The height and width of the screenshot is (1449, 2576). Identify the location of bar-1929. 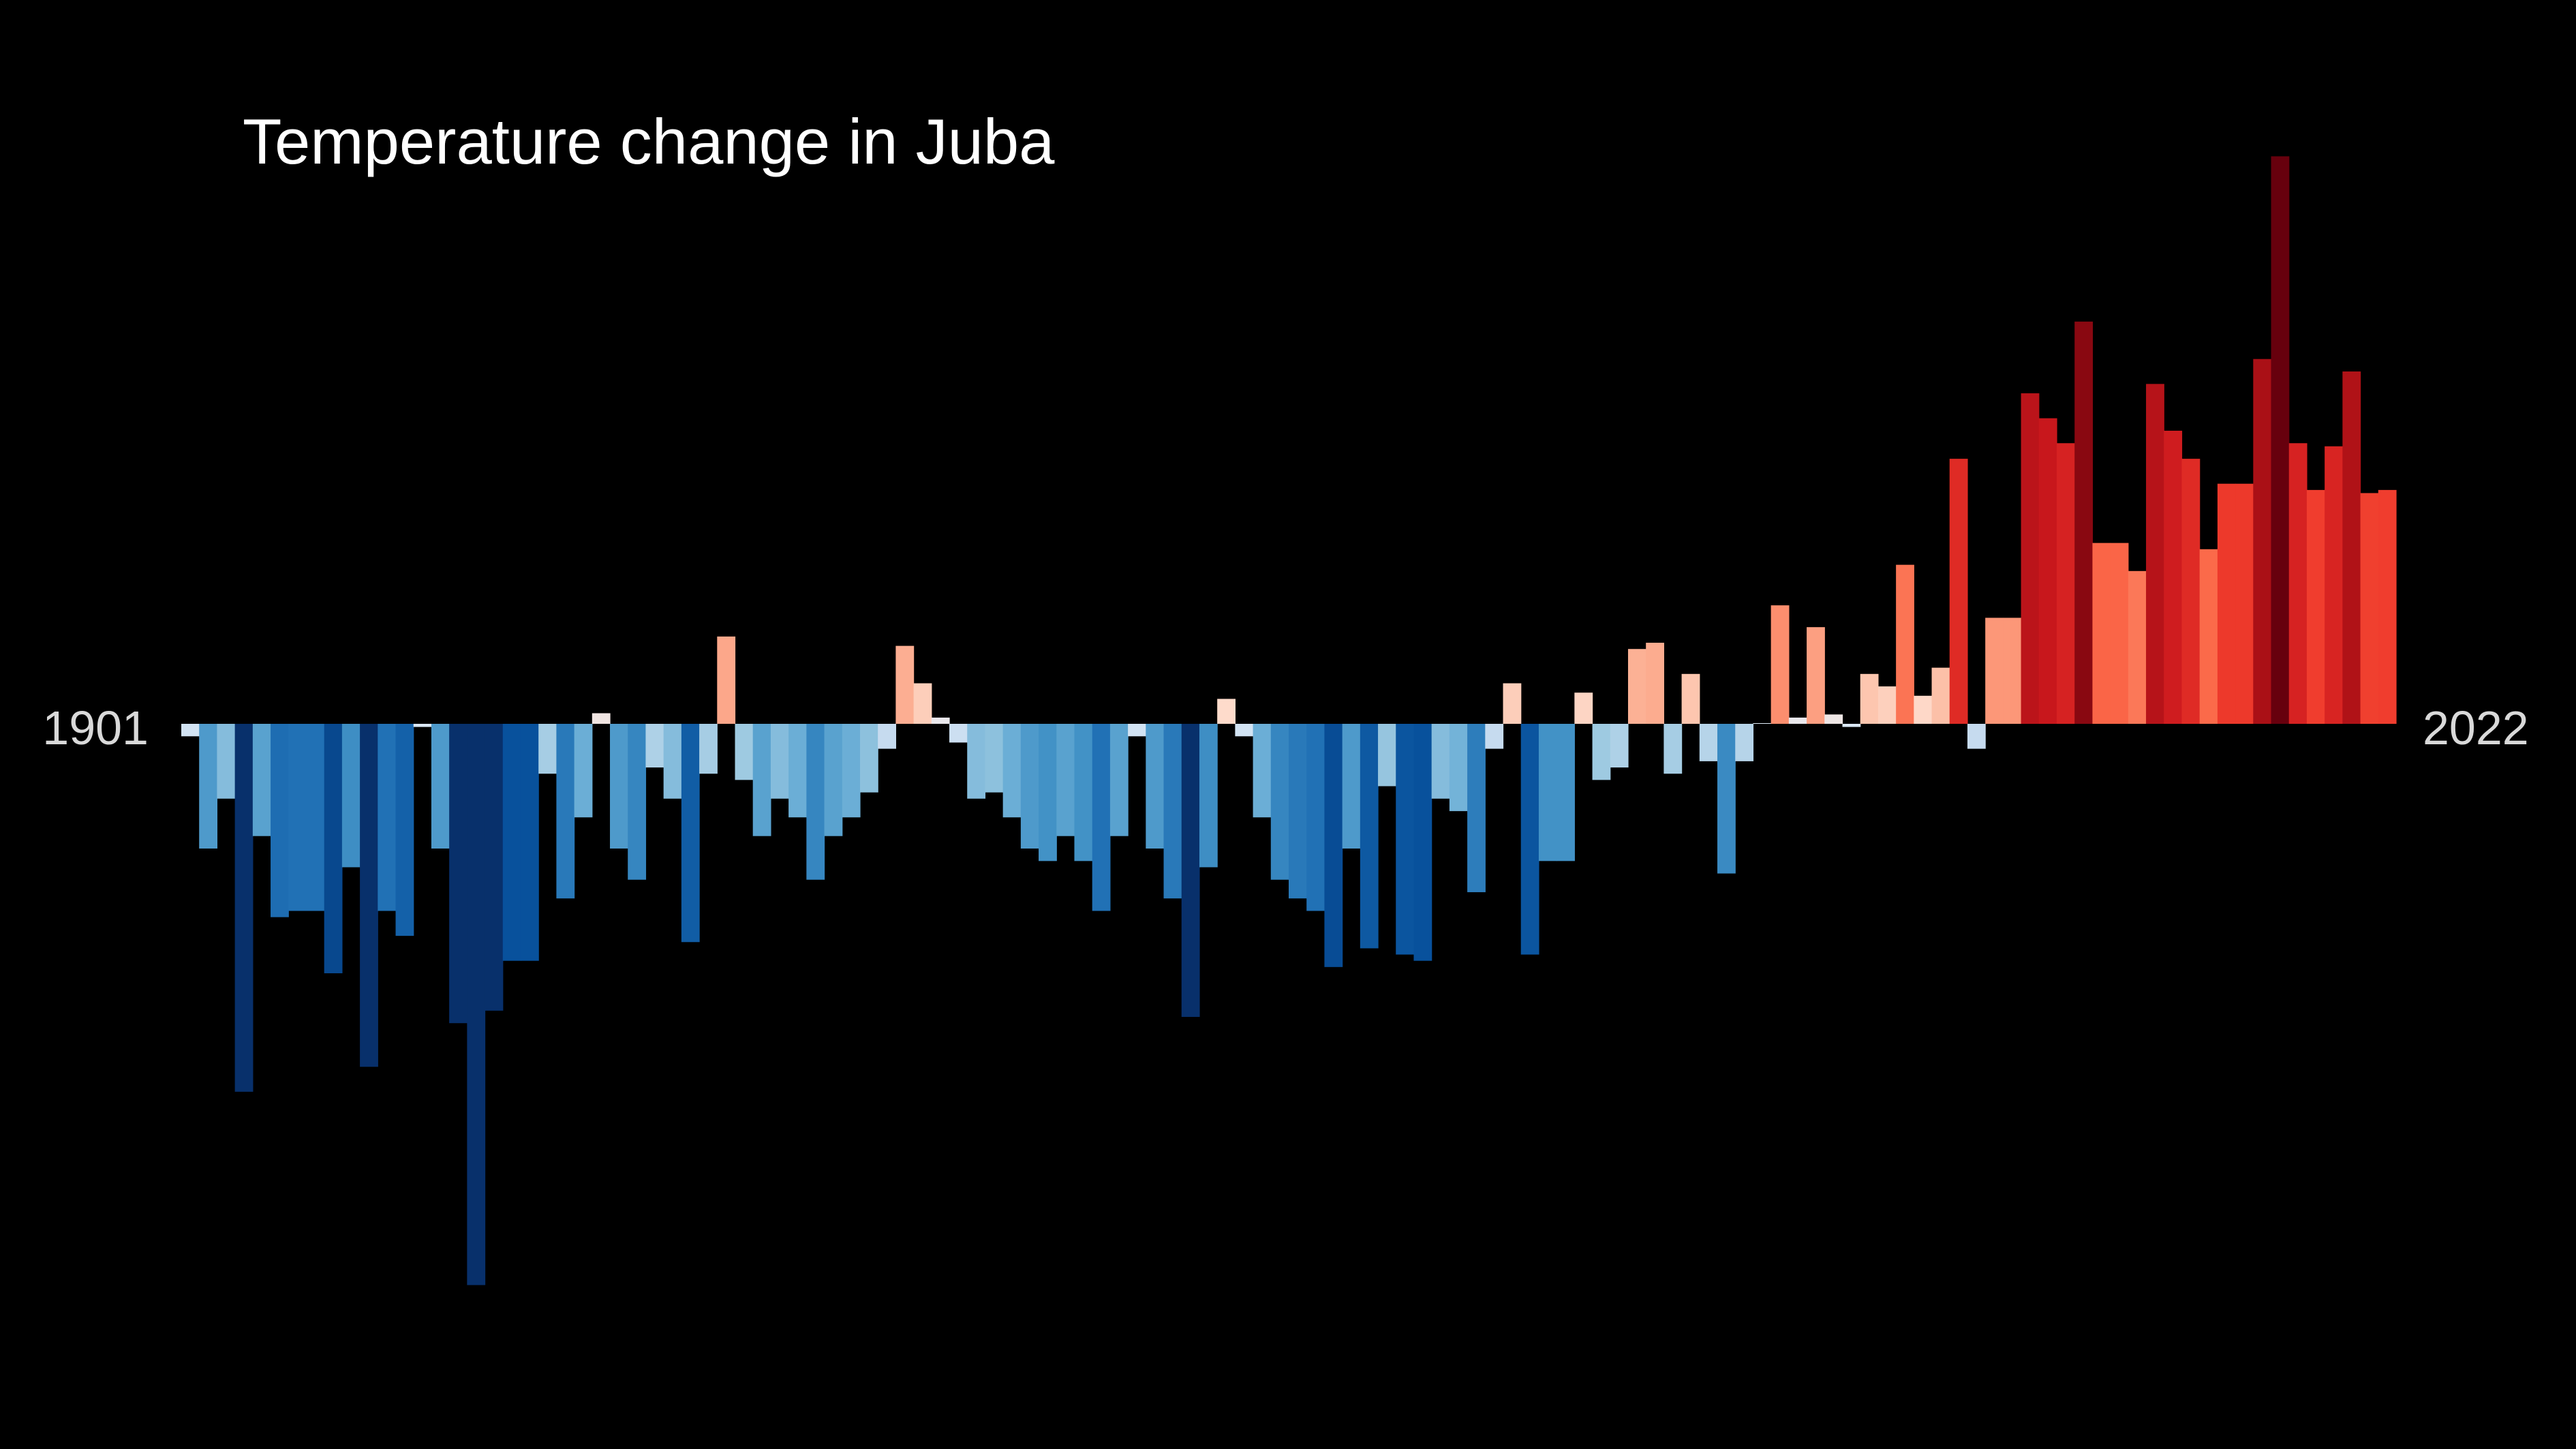
(690, 833).